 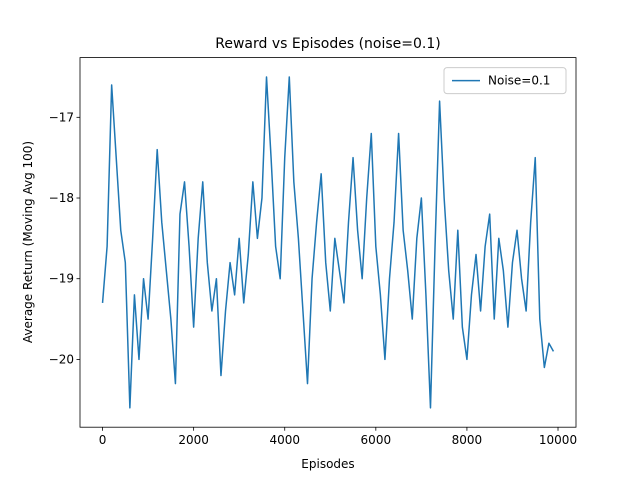 What do you see at coordinates (103, 440) in the screenshot?
I see `x-tick-label: 0` at bounding box center [103, 440].